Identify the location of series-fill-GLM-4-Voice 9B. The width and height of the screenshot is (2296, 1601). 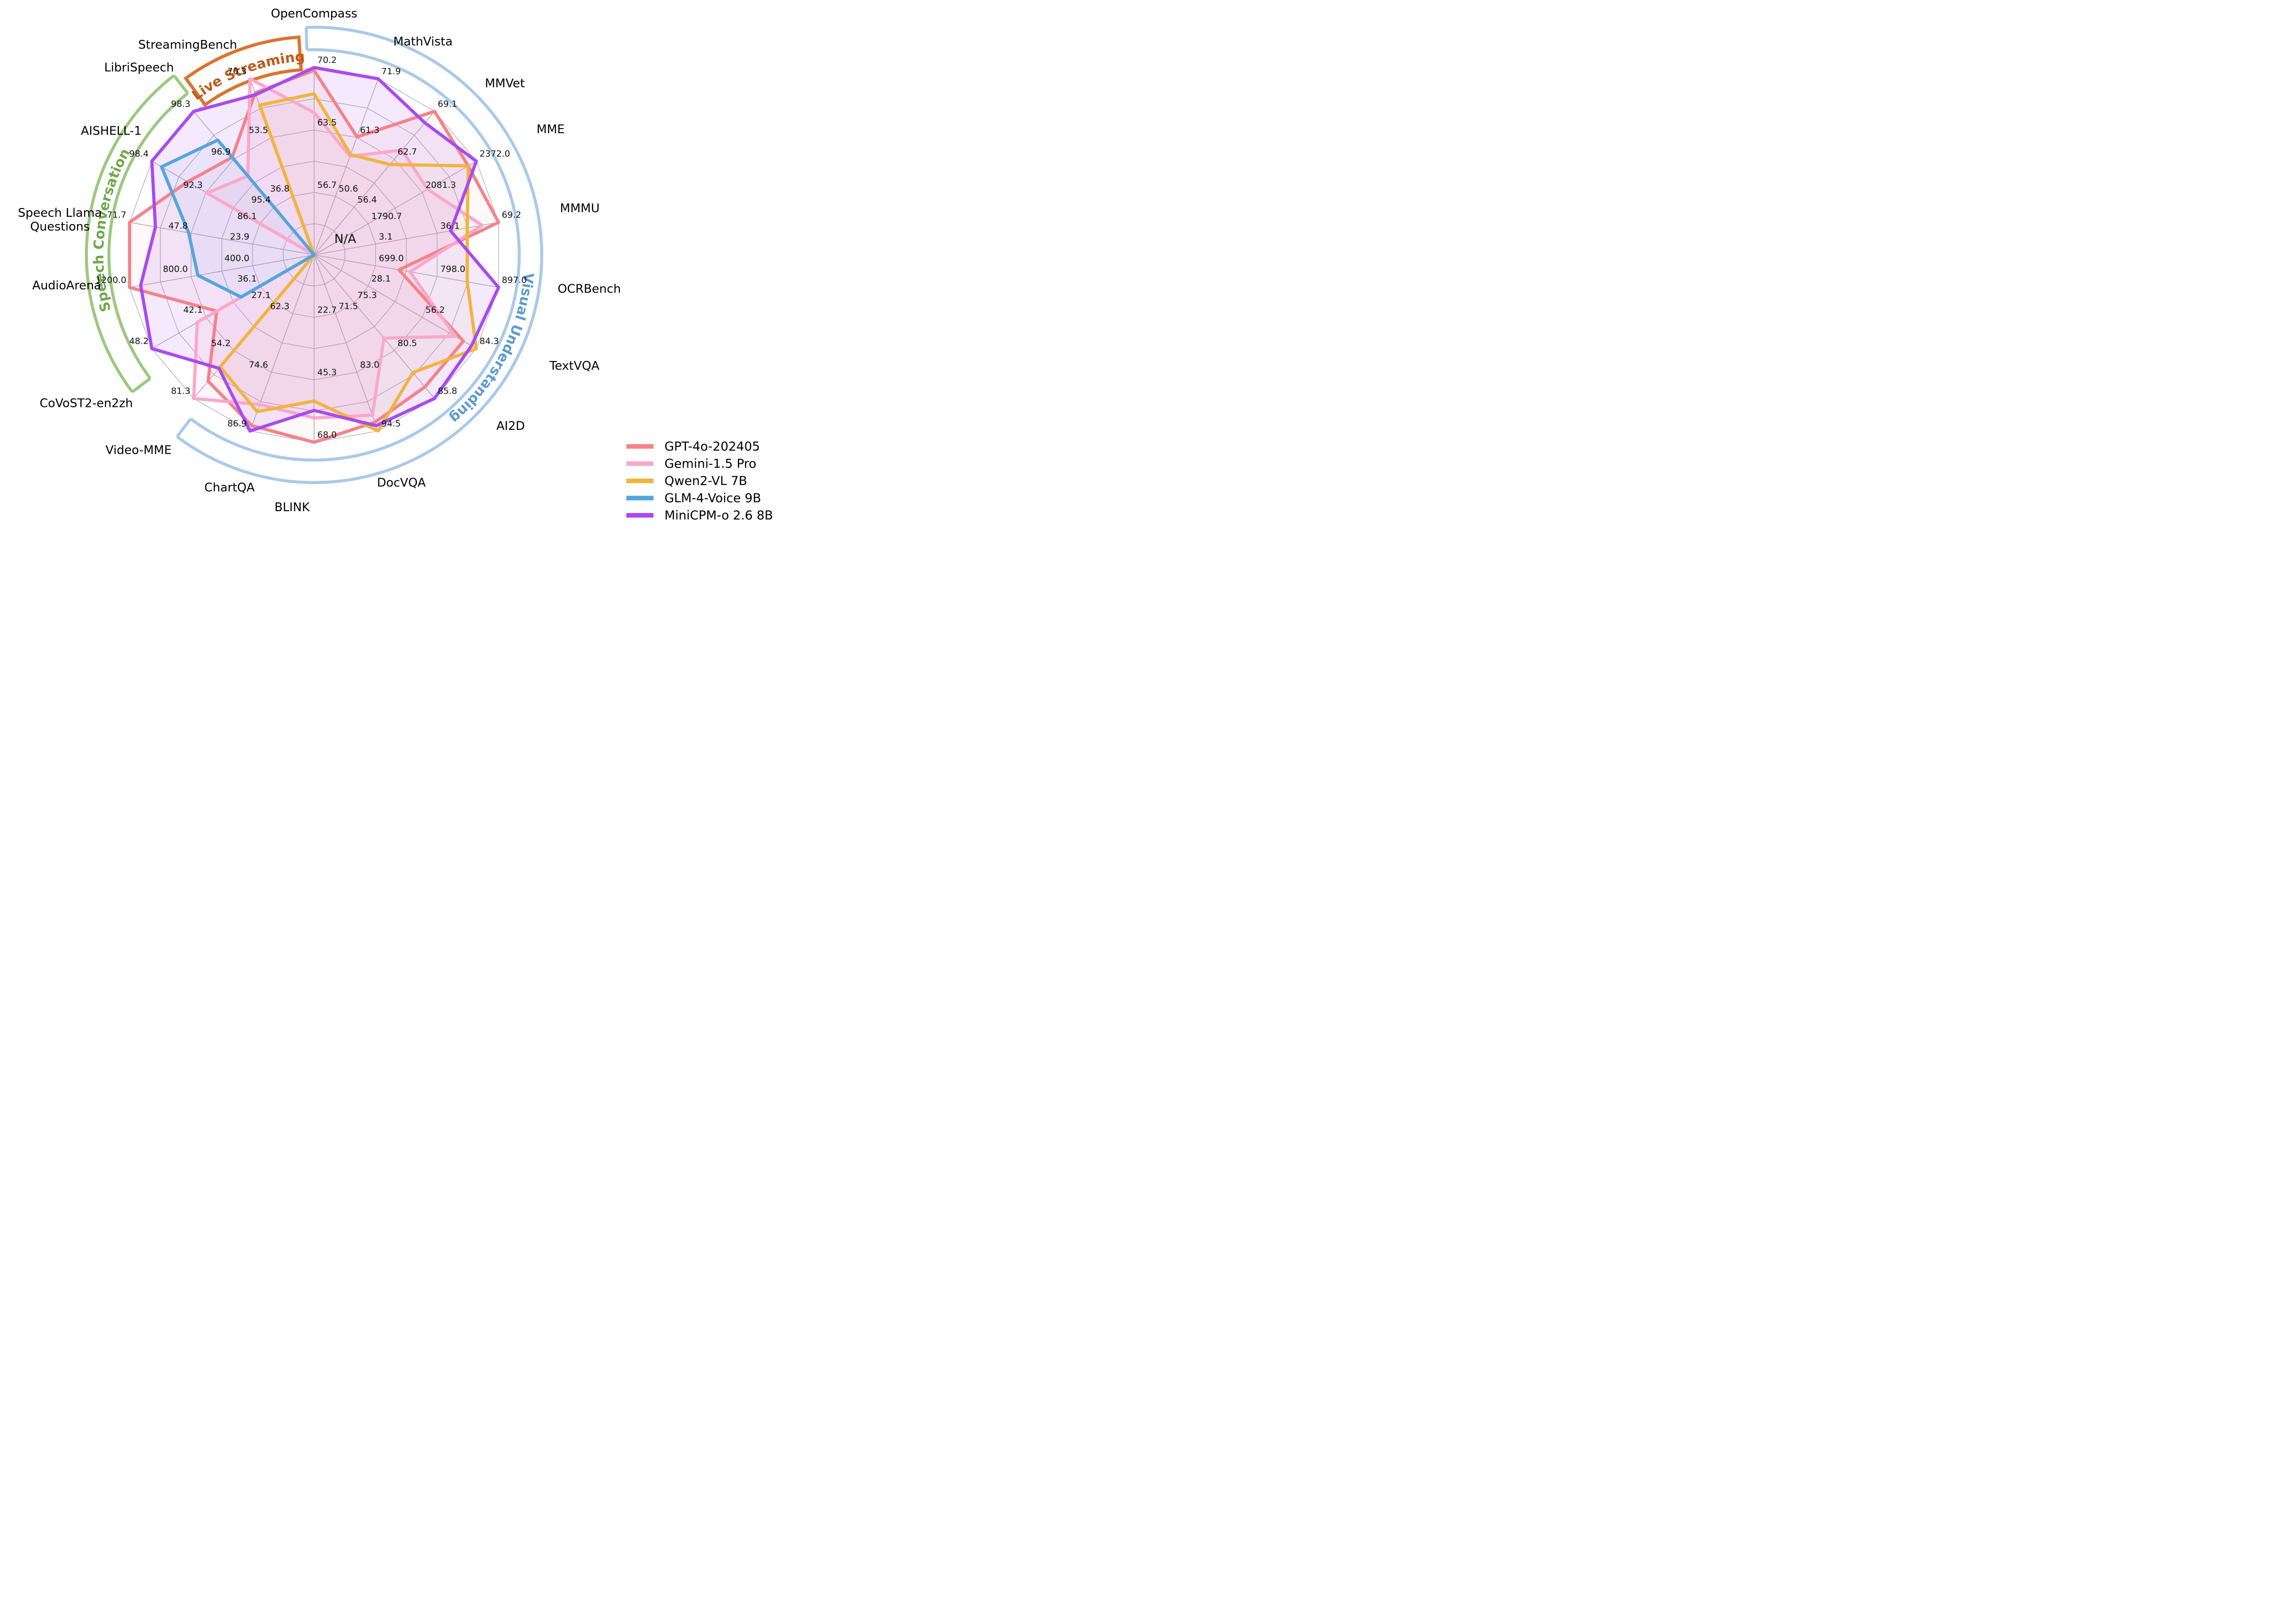
(237, 218).